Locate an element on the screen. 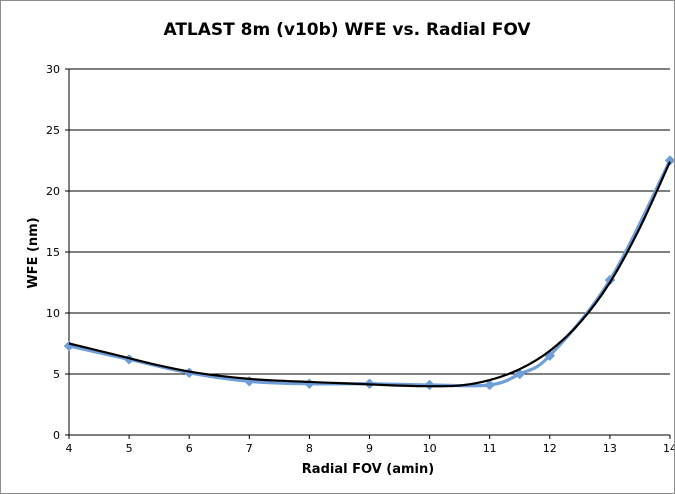 The height and width of the screenshot is (494, 675). x-tick-label: 10 is located at coordinates (430, 448).